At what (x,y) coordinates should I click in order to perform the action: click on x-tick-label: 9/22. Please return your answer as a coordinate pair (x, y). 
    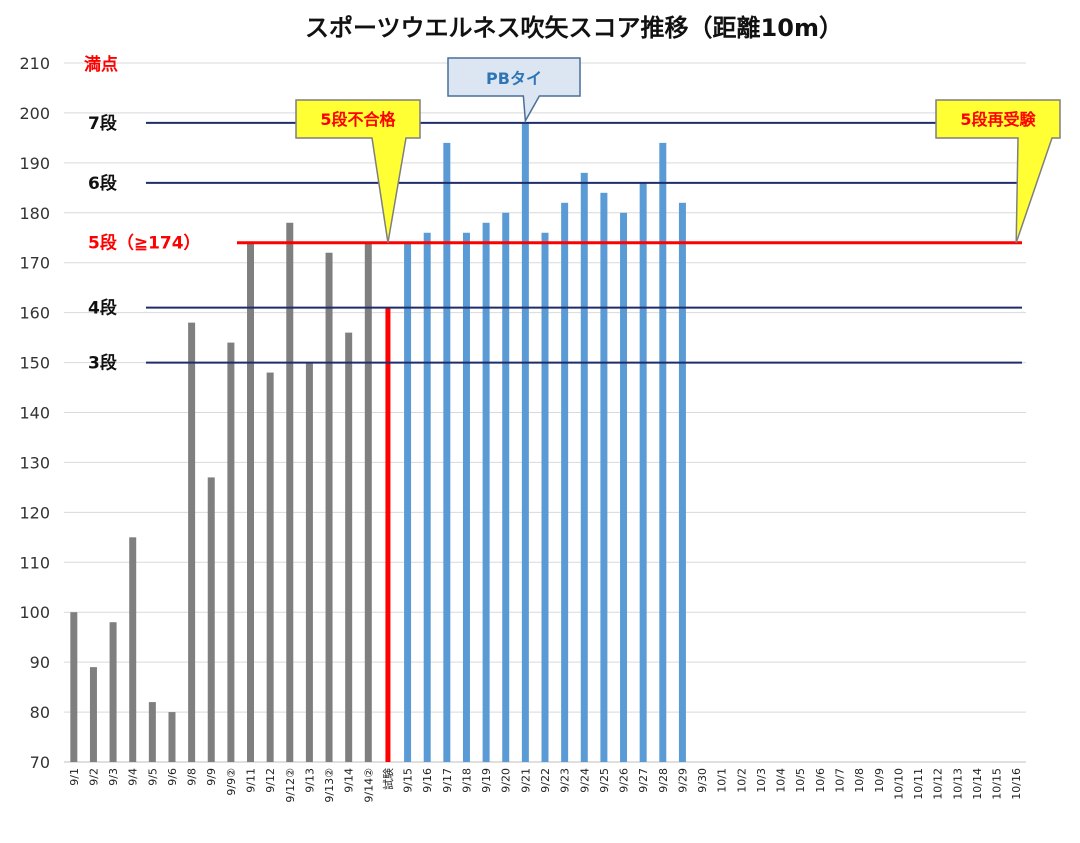
    Looking at the image, I should click on (545, 780).